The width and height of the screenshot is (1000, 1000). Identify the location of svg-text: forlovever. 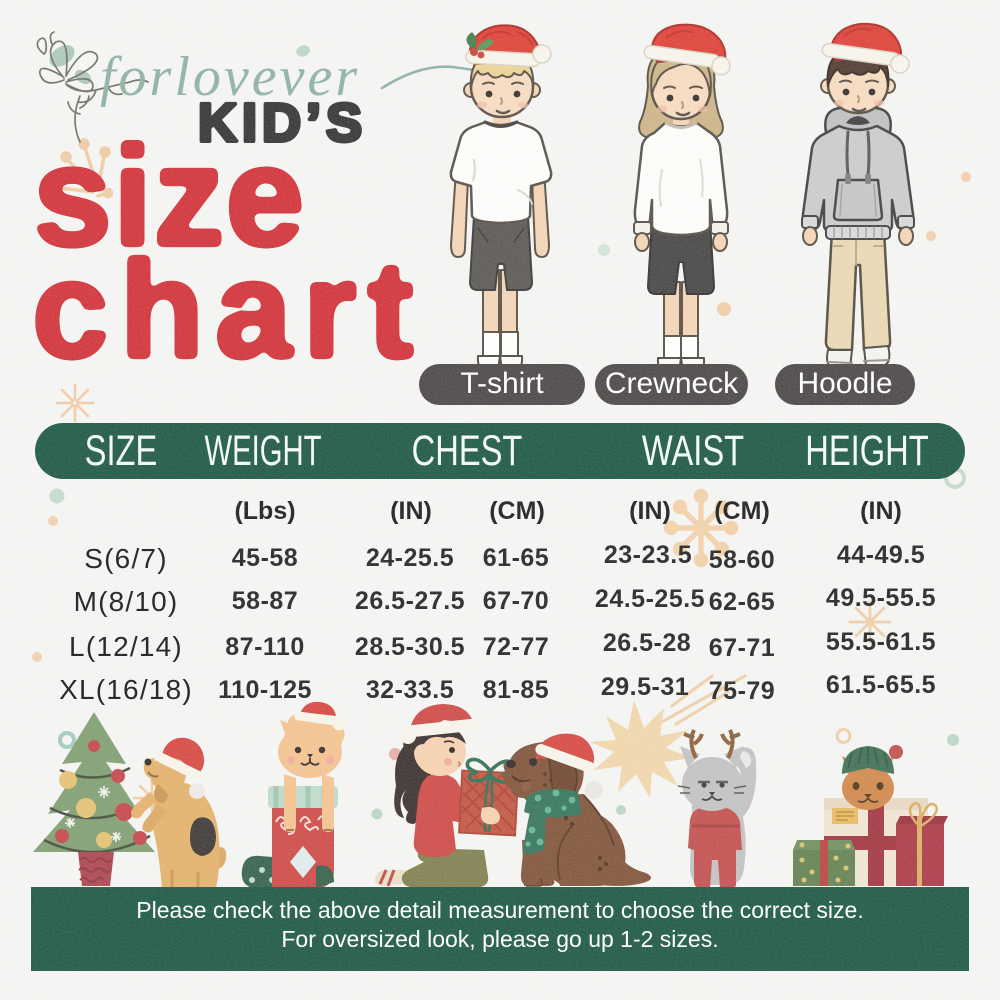
(230, 77).